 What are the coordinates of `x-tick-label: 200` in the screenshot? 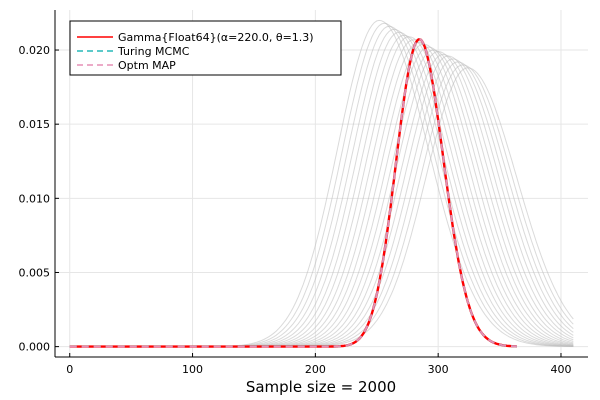 It's located at (315, 369).